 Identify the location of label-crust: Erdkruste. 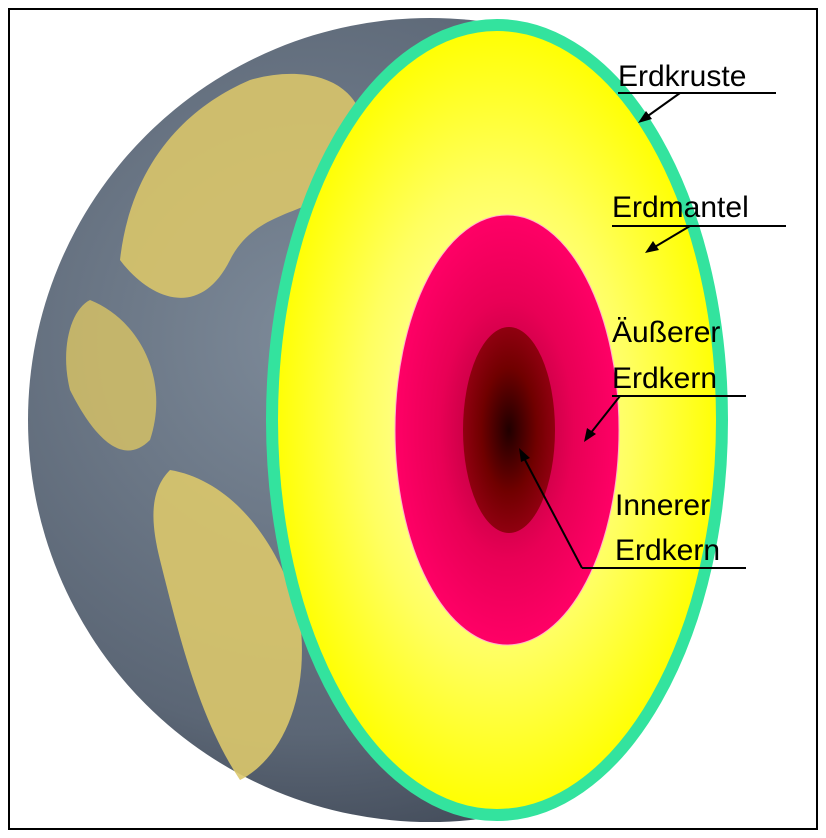
(697, 91).